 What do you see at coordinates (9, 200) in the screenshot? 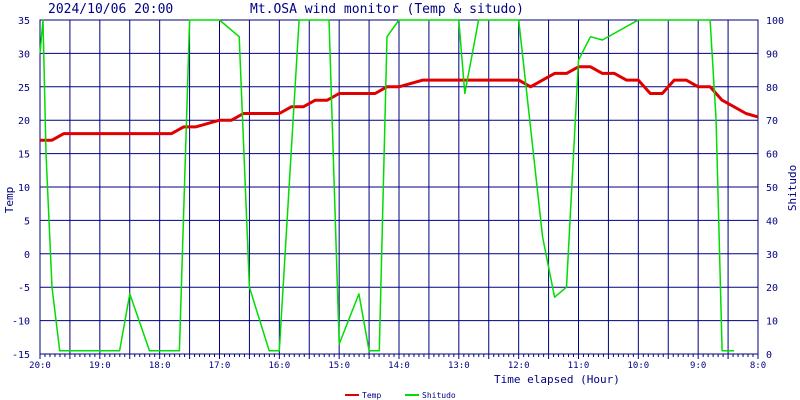
I see `y-axis-label-left: Temp` at bounding box center [9, 200].